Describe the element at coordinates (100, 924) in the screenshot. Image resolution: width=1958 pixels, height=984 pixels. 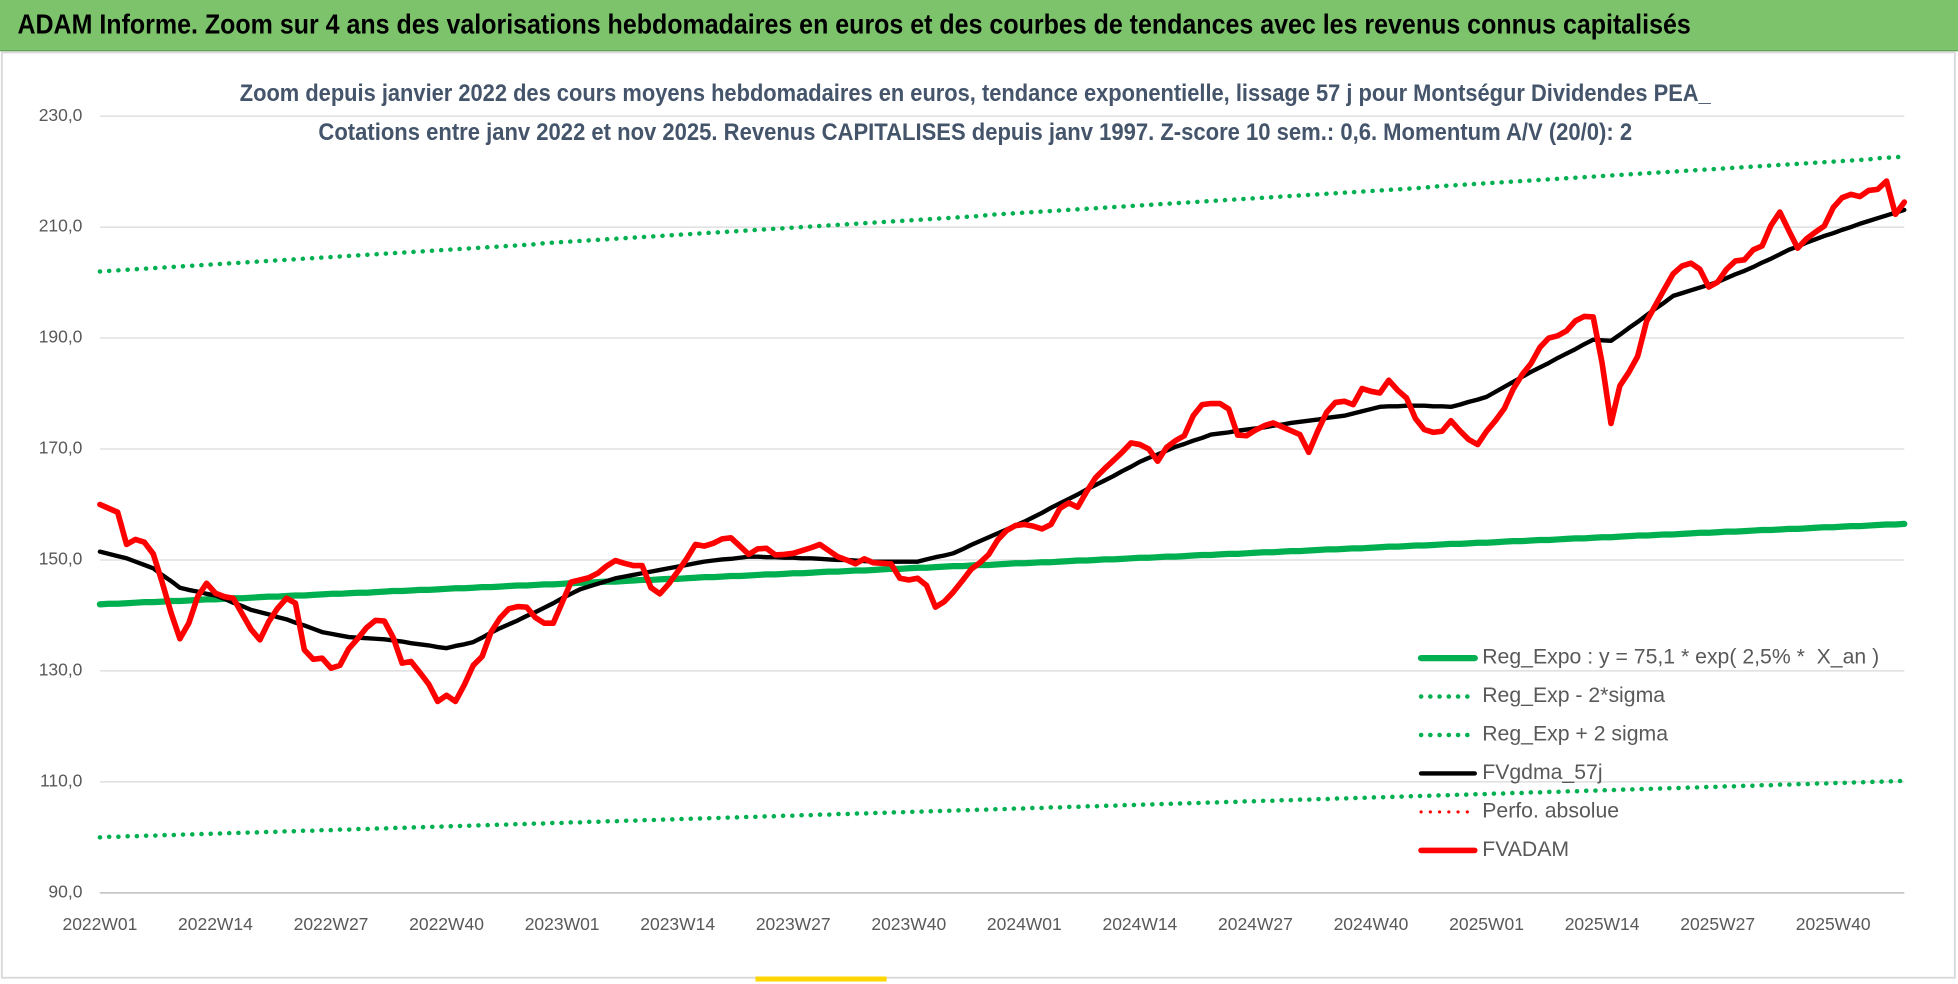
I see `x-tick-label: 2022W01` at that location.